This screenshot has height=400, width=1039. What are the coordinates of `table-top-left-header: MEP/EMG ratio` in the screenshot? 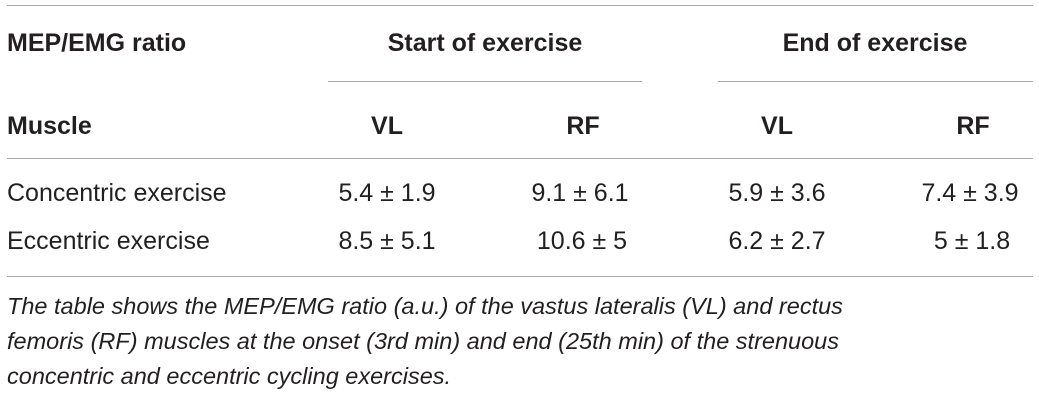 It's located at (97, 43).